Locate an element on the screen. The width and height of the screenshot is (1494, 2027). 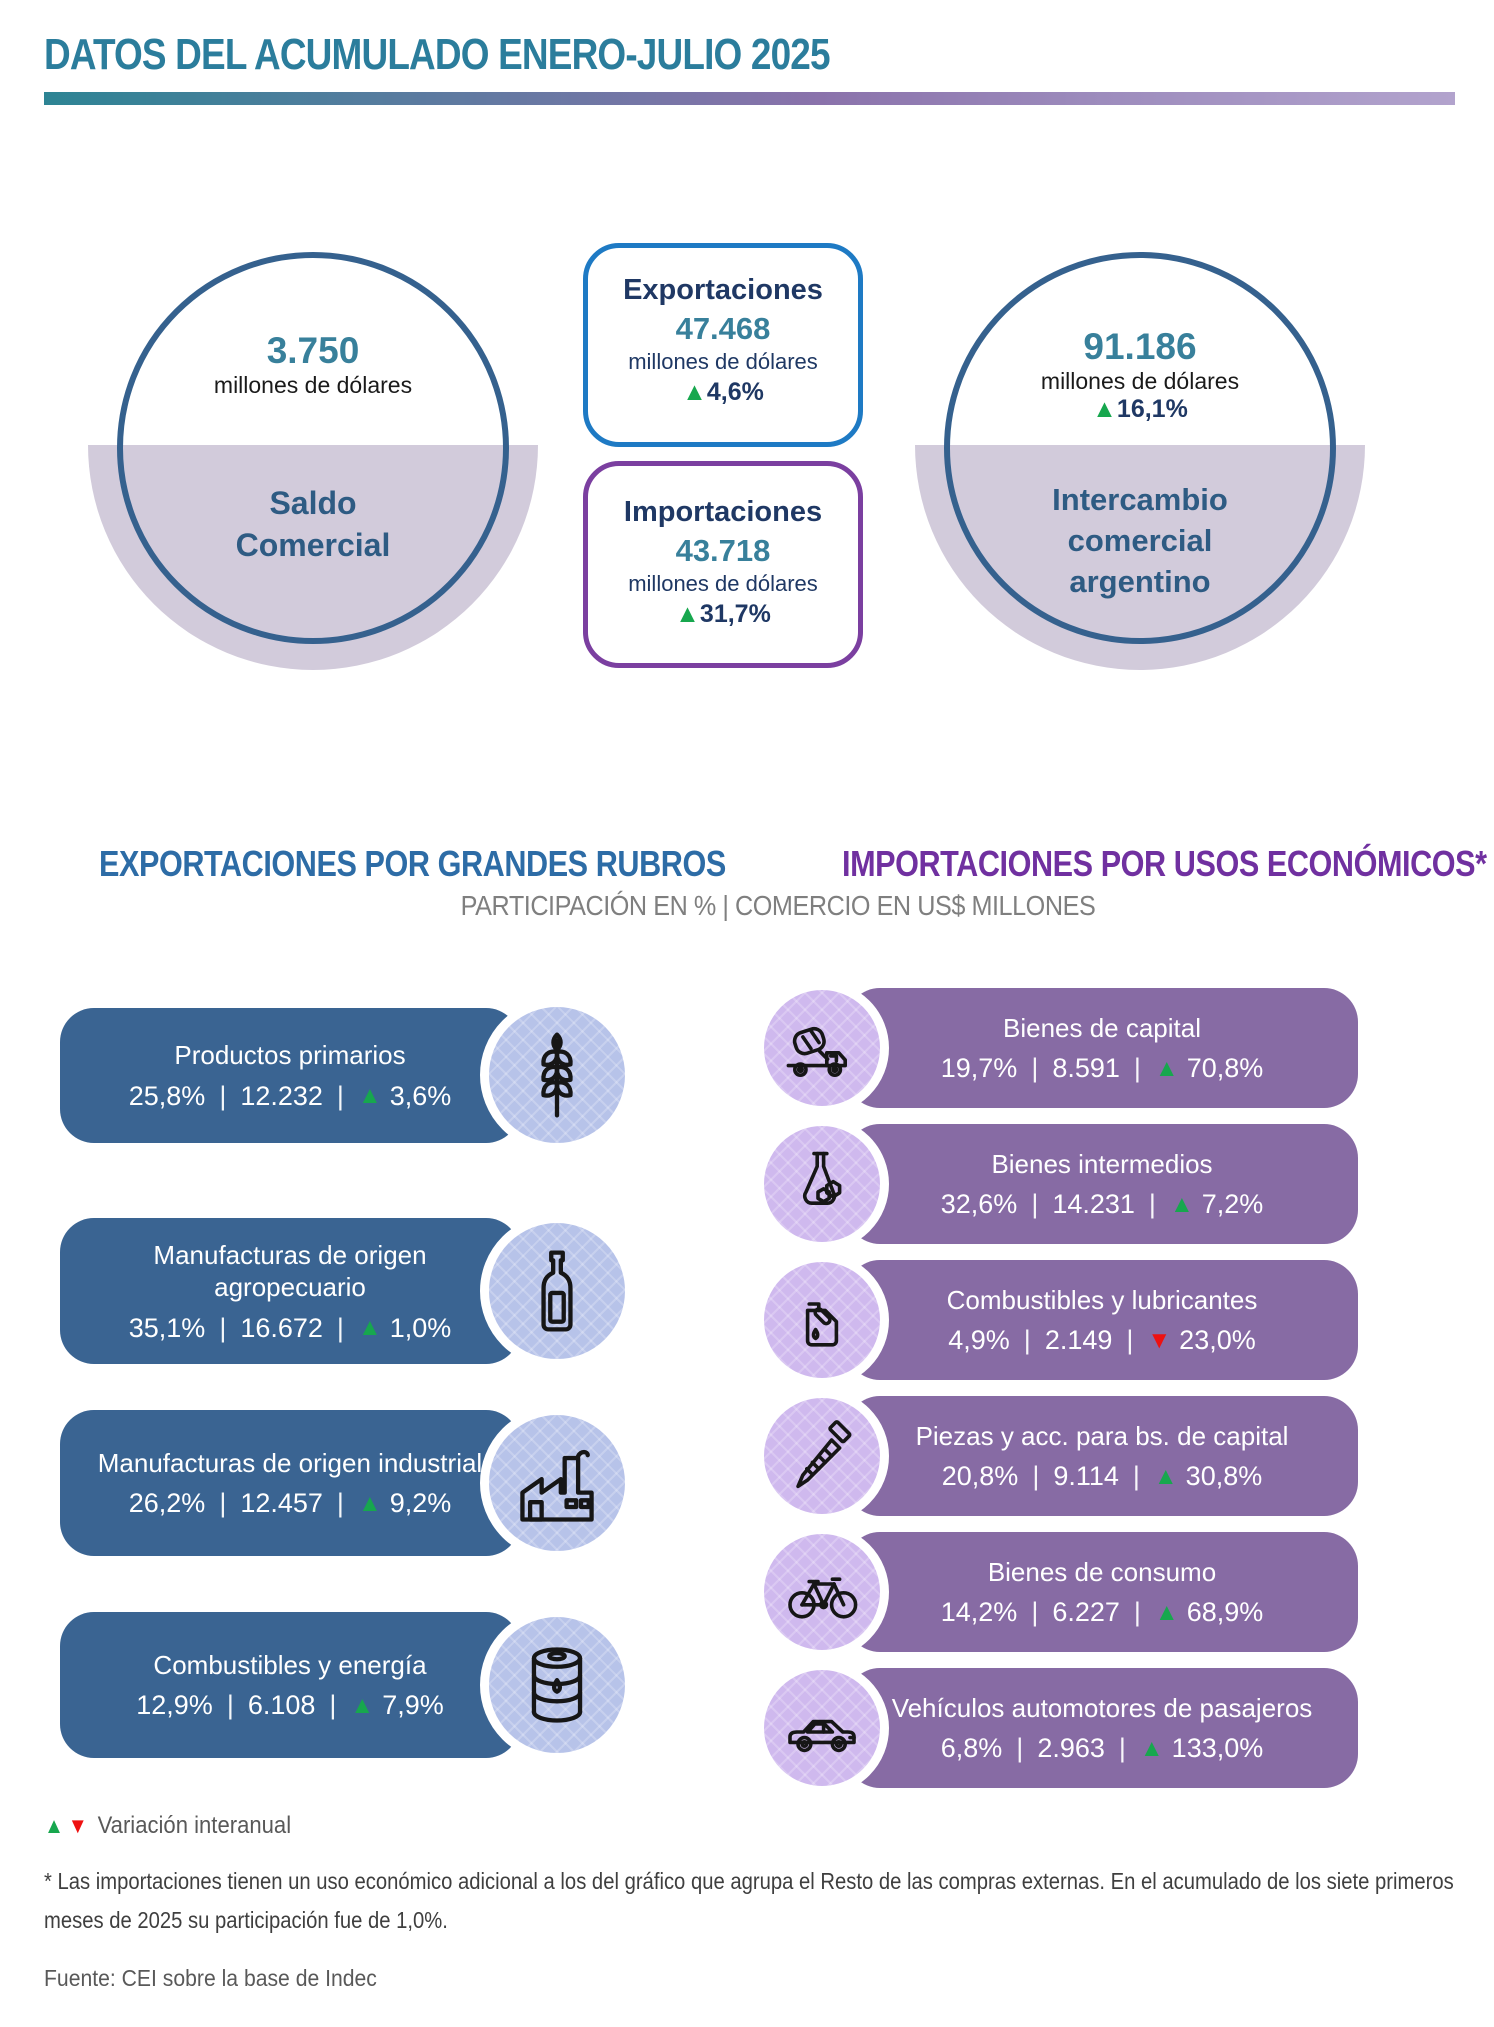
export-bar-combustibles: Combustibles y energía 12,9% | 6.108 | ▲ 7,9% is located at coordinates (290, 1685).